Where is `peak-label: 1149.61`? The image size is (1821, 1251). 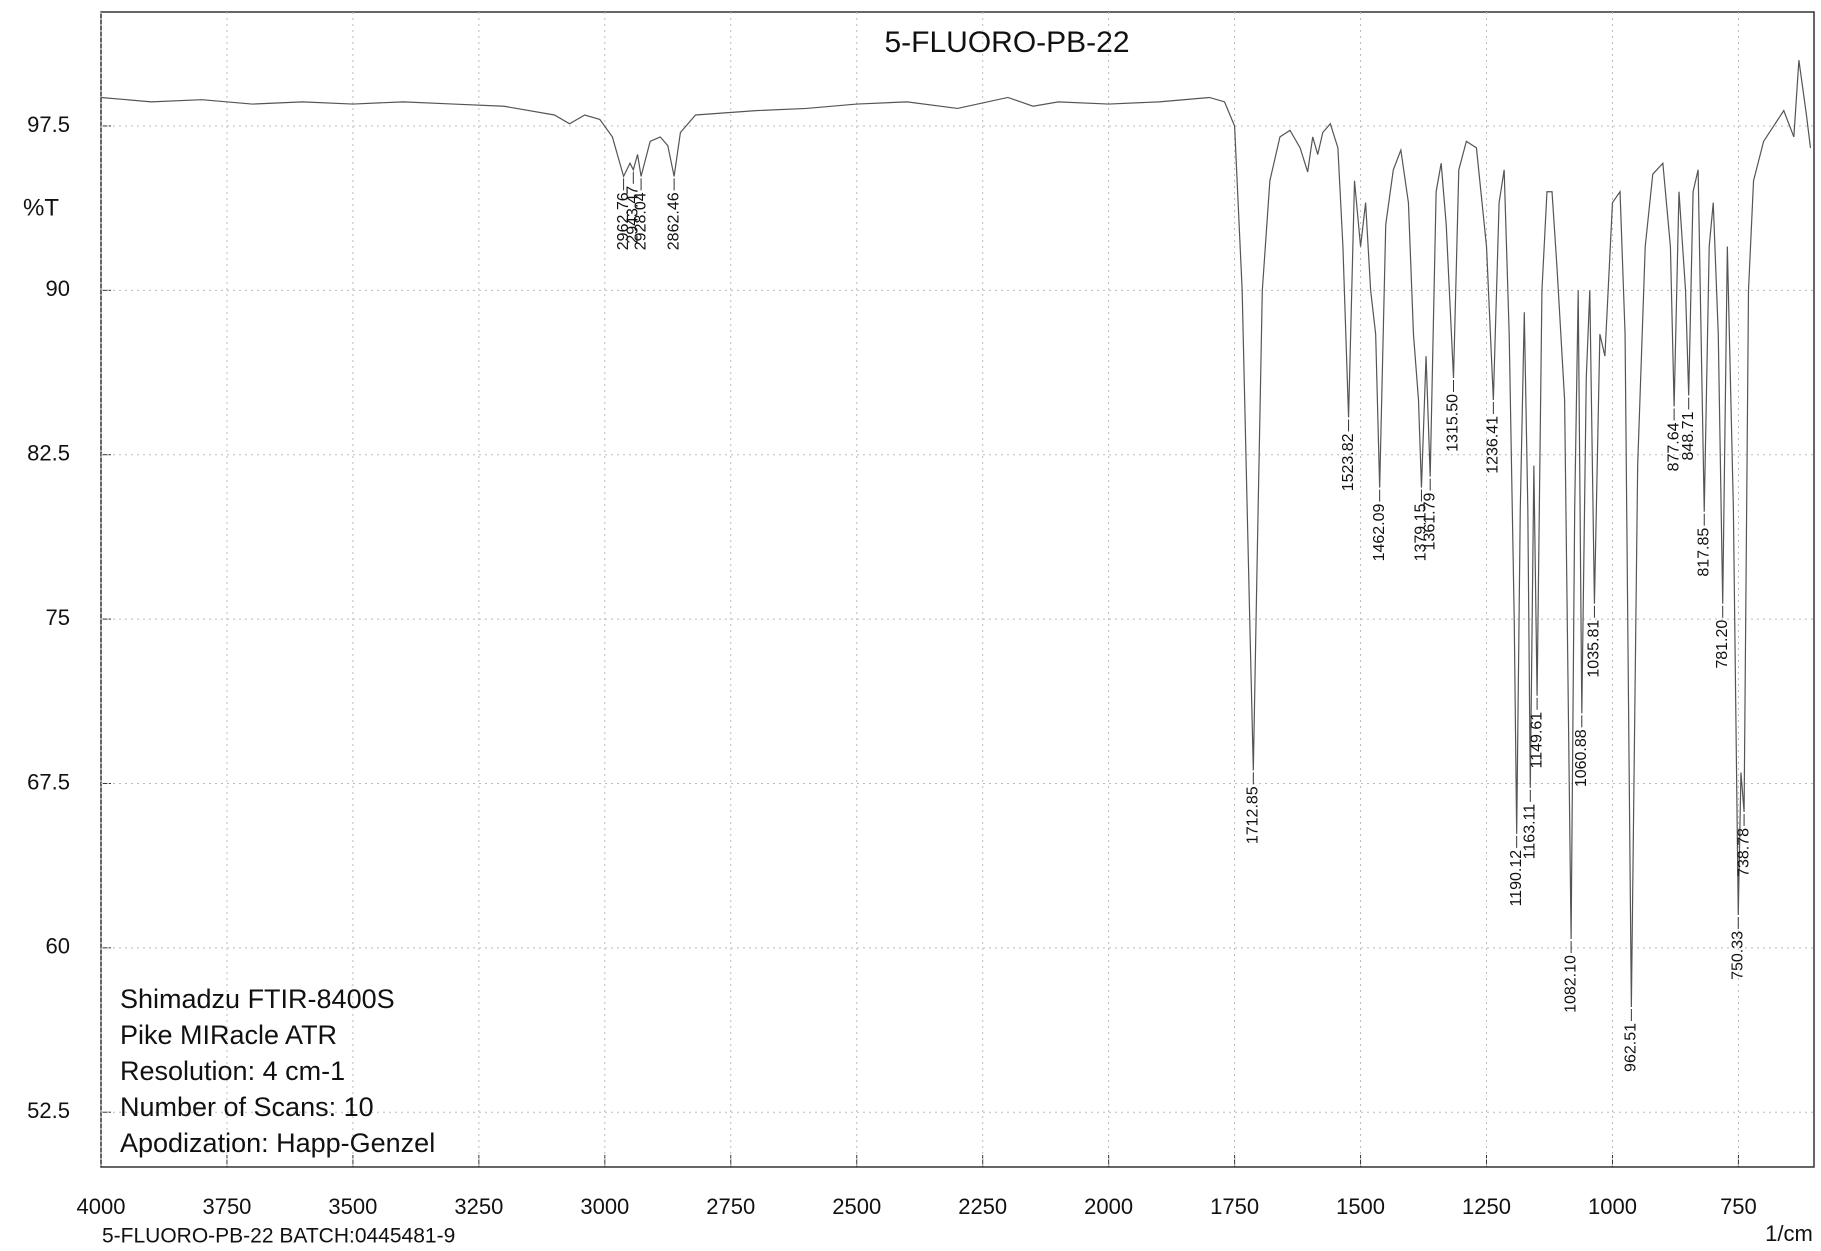 peak-label: 1149.61 is located at coordinates (1536, 740).